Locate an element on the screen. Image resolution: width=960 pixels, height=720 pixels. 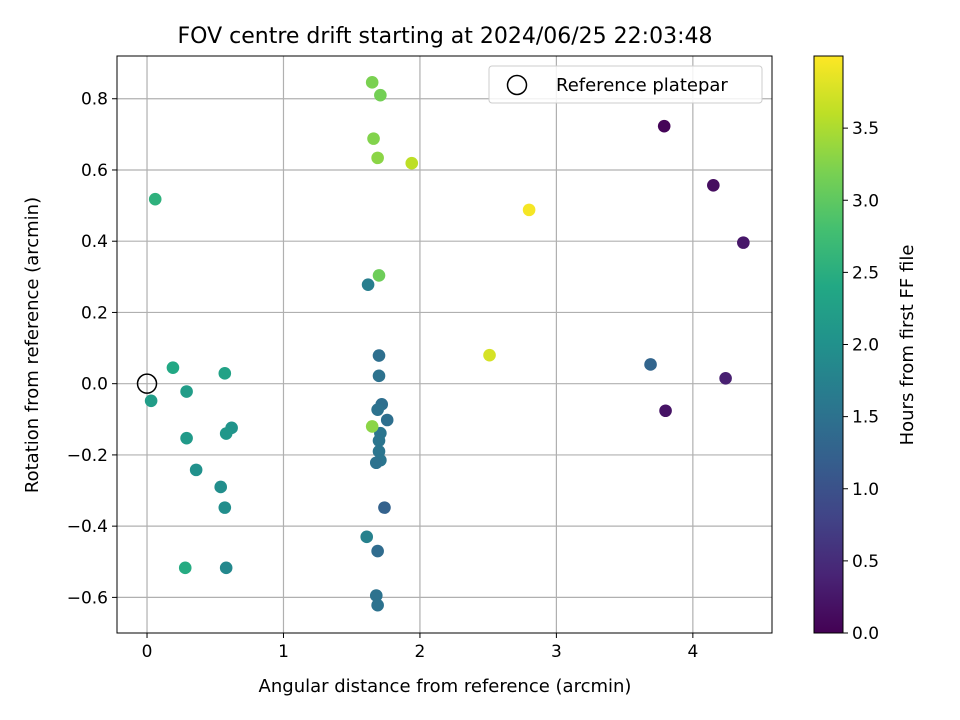
legend-entry-reference: Reference platepar is located at coordinates (642, 85).